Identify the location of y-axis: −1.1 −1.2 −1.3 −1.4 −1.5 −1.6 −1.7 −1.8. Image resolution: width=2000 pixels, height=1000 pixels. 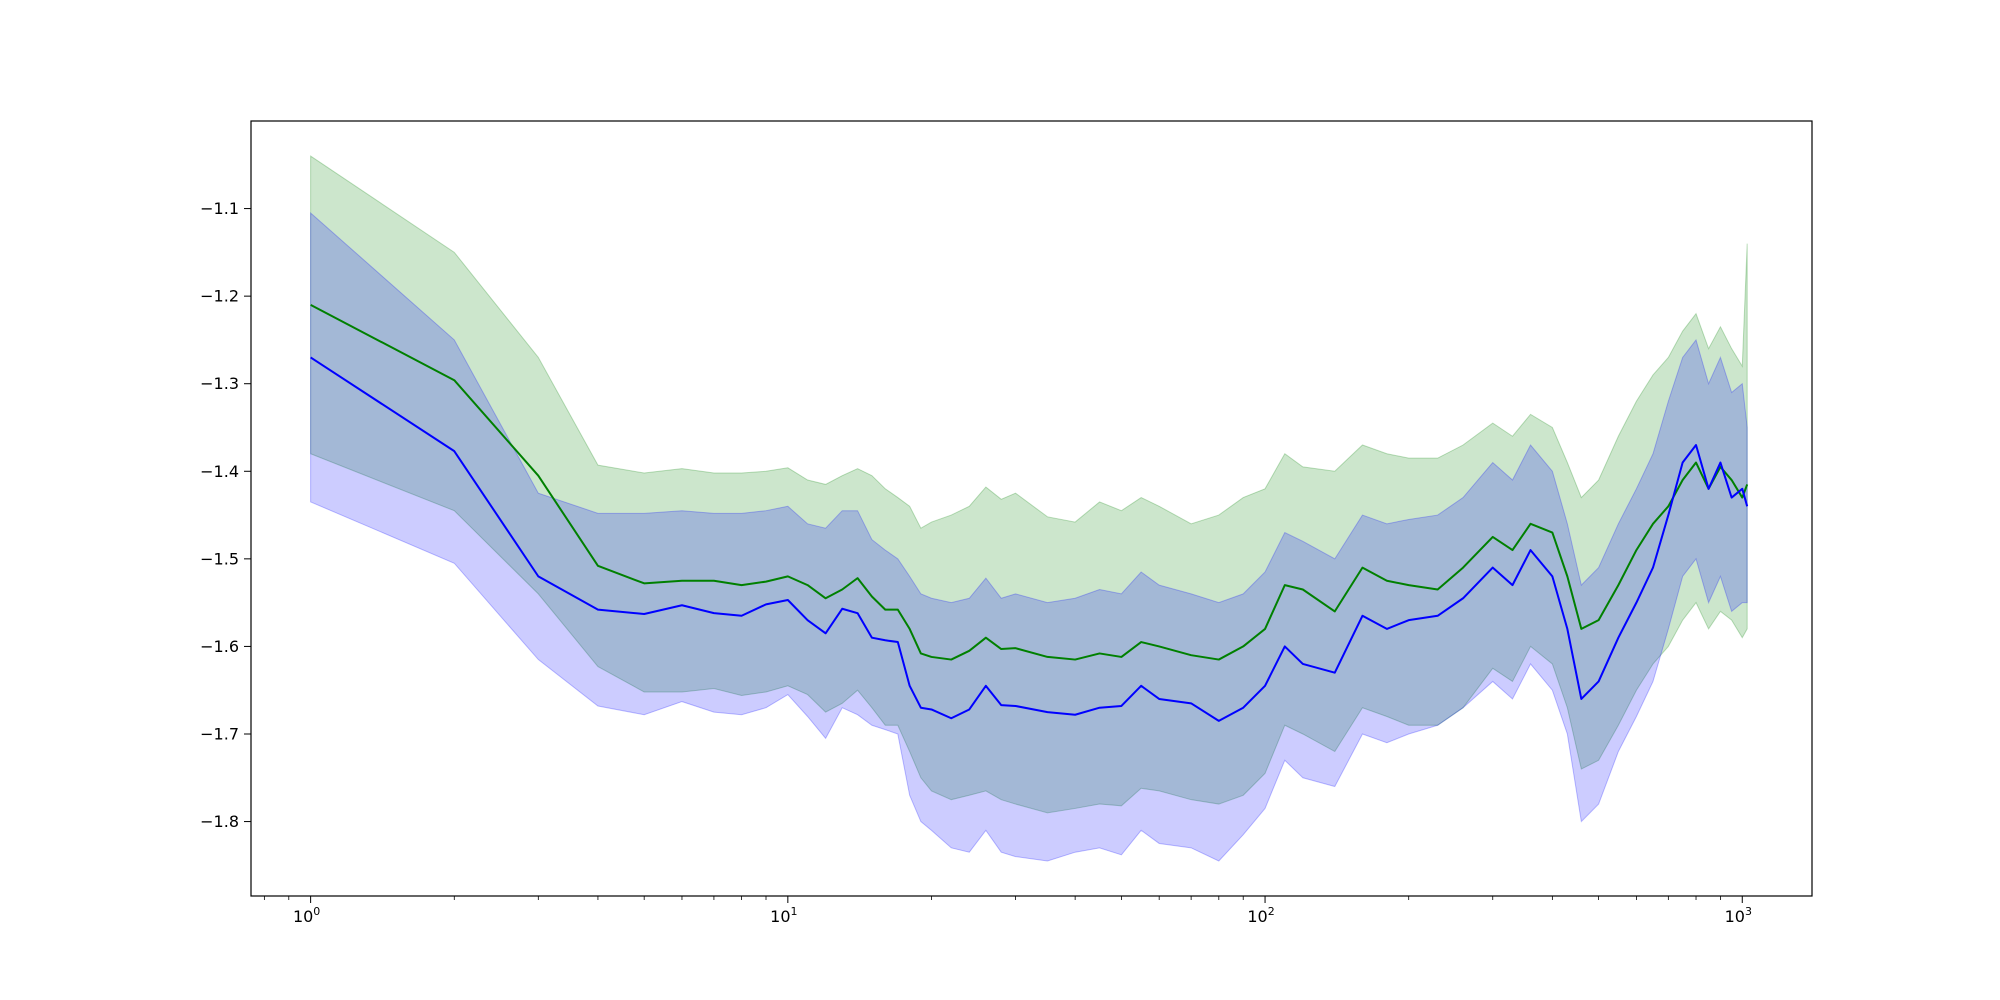
(225, 515).